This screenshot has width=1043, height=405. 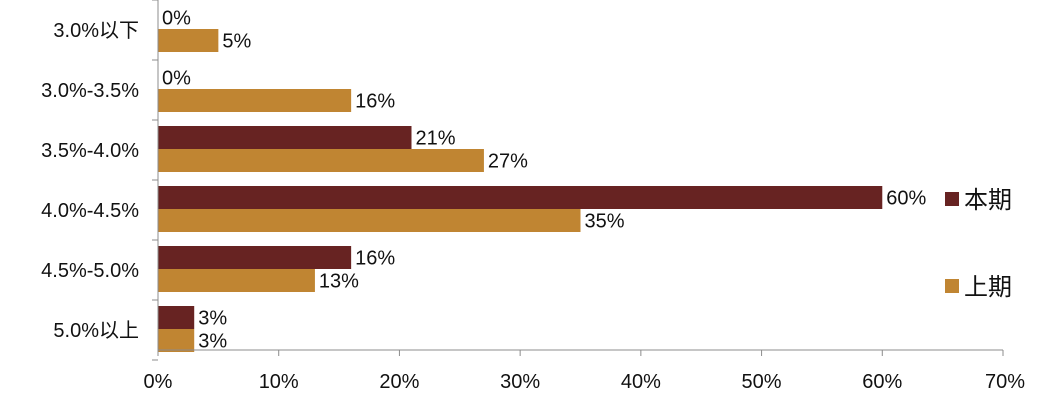 I want to click on legend-label-series1: 本期, so click(x=988, y=200).